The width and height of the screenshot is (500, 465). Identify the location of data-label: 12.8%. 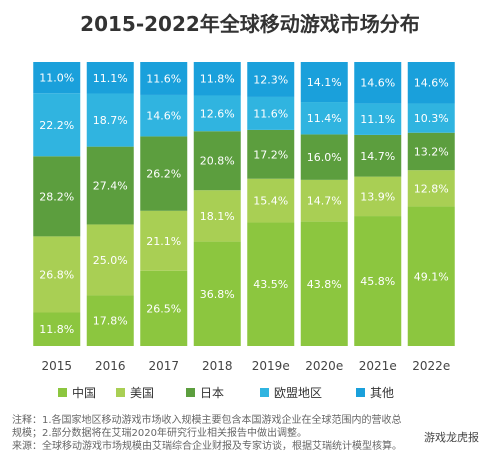
(431, 188).